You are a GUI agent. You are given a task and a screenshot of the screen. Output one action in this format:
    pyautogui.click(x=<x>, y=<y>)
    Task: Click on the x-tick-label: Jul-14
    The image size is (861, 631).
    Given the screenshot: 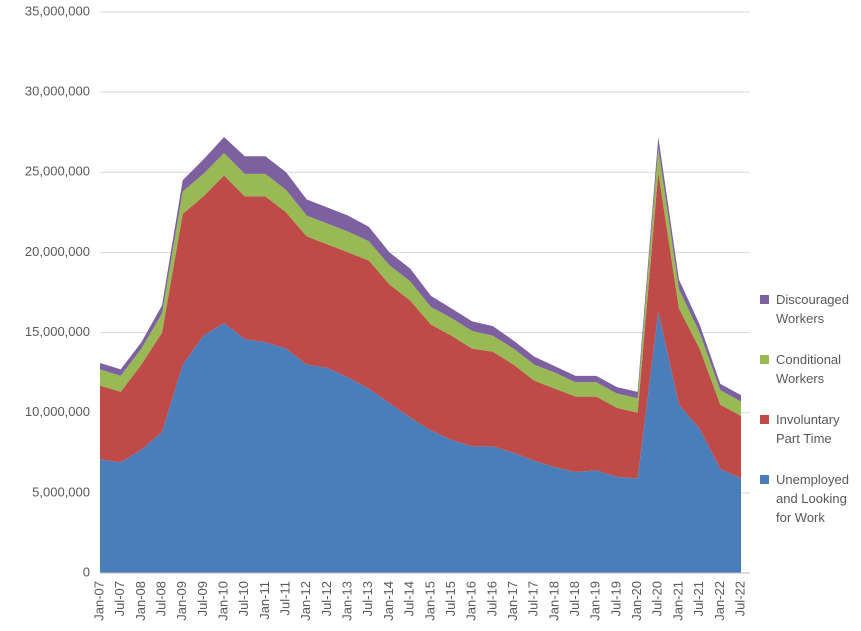 What is the action you would take?
    pyautogui.click(x=409, y=598)
    